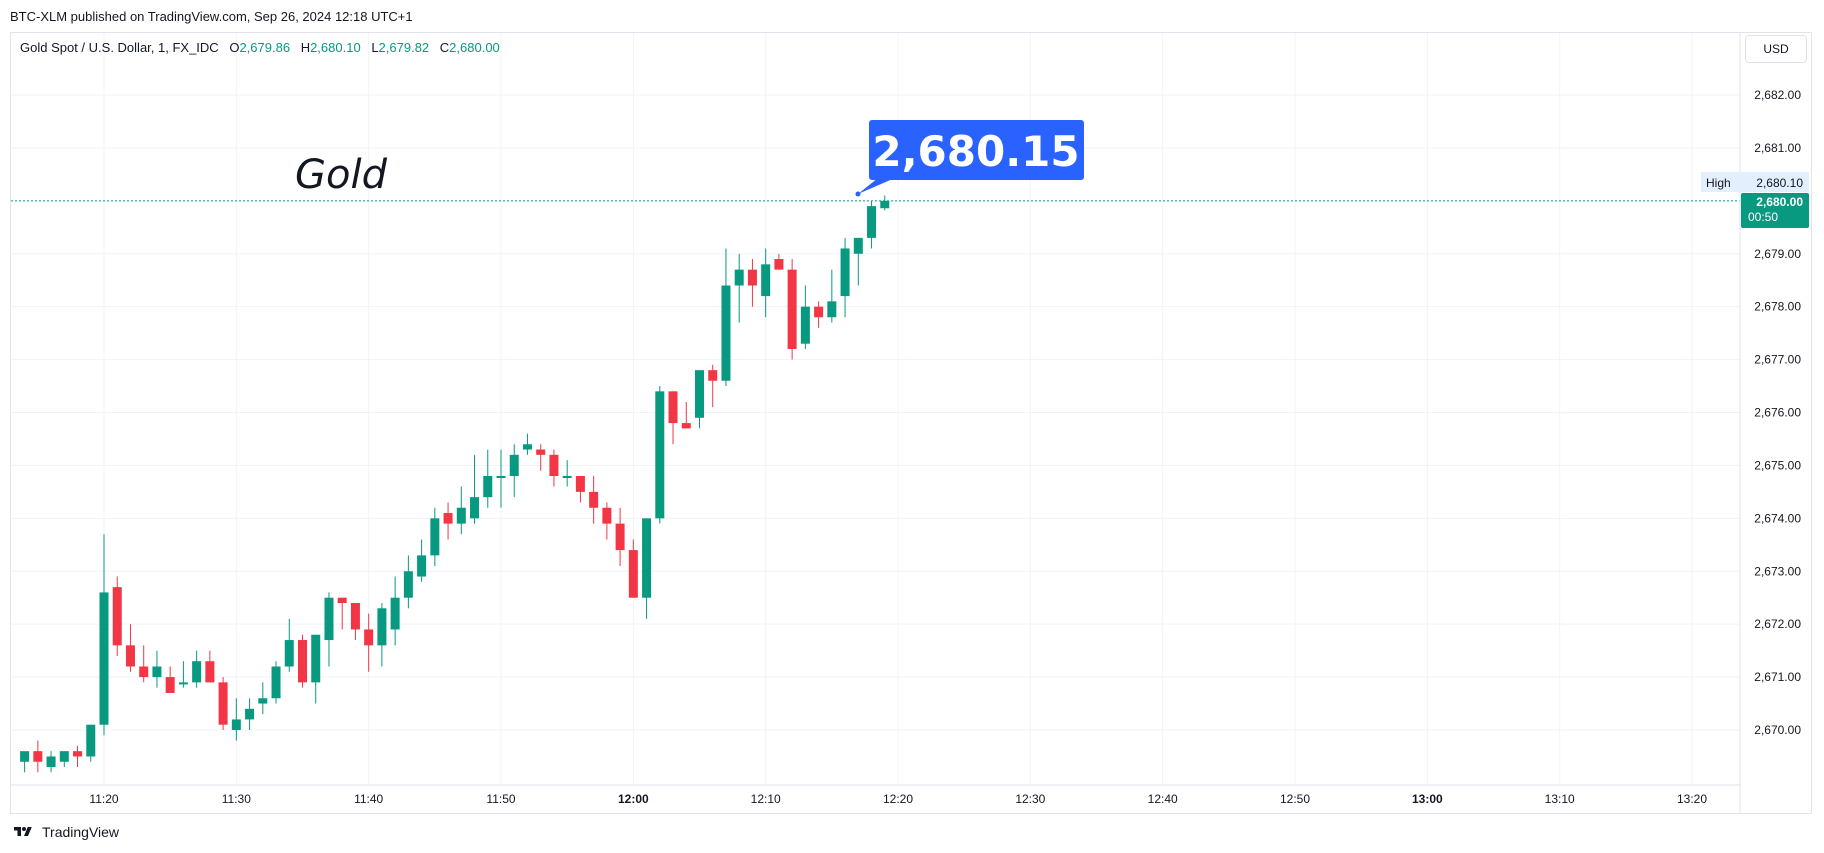  I want to click on x-tick-label: 11:30, so click(236, 799).